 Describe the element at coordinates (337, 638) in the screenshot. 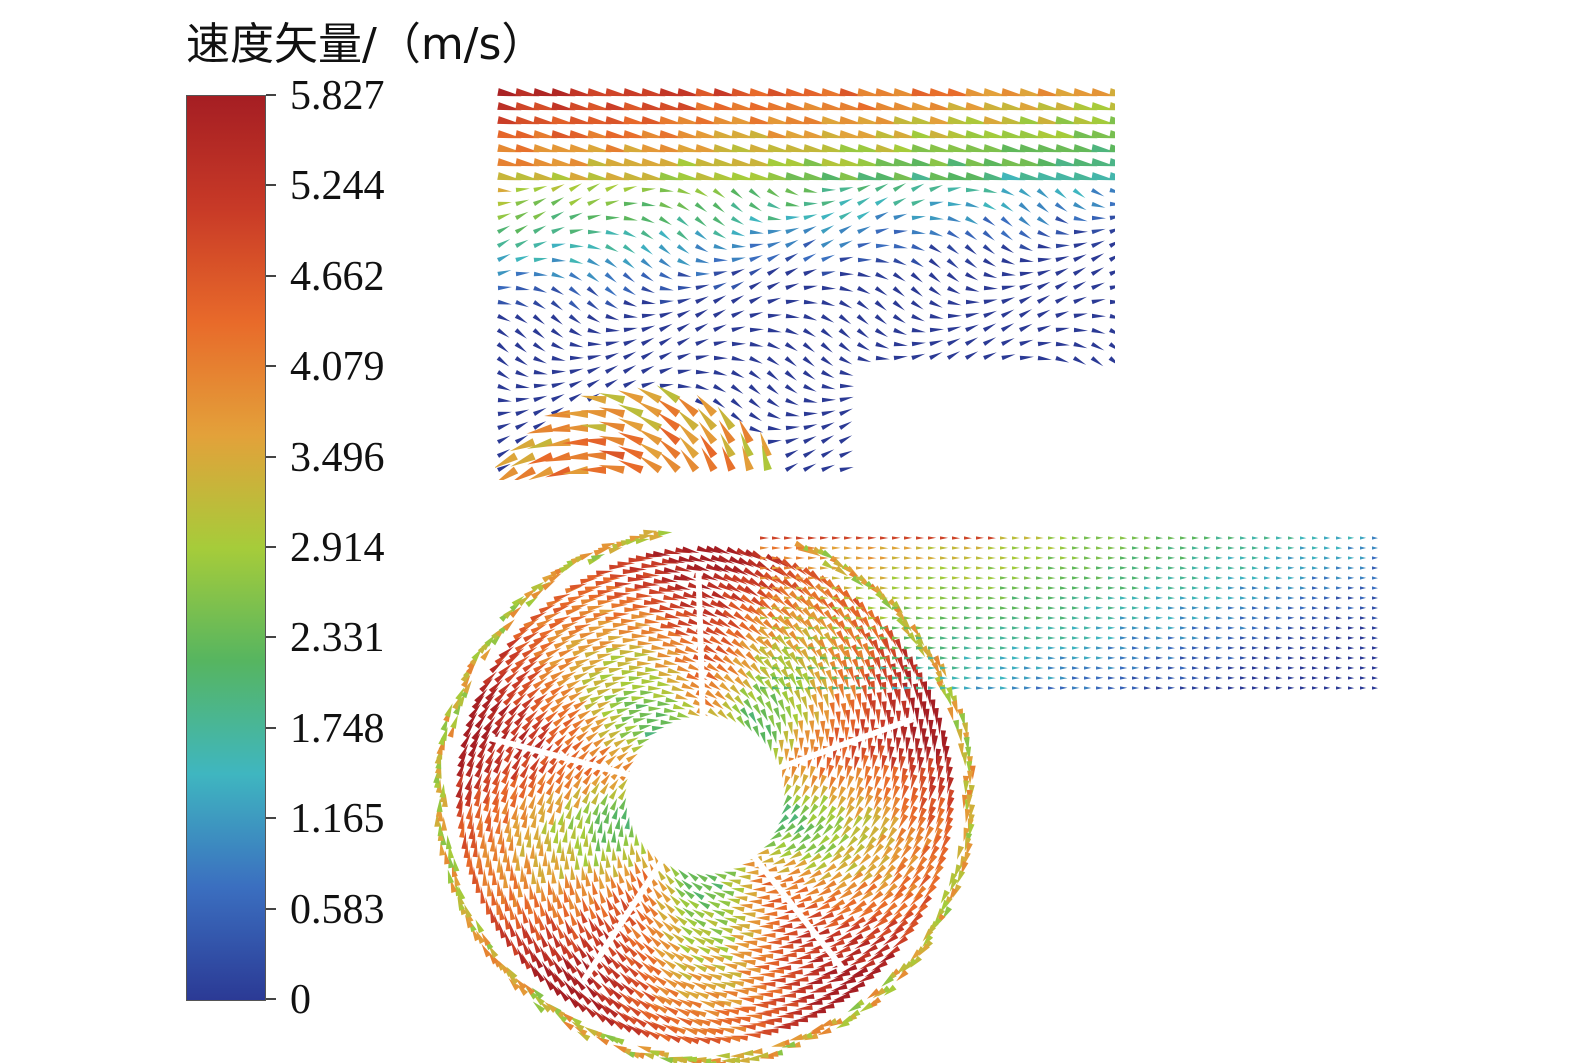

I see `colorbar-tick-label: 2.331` at that location.